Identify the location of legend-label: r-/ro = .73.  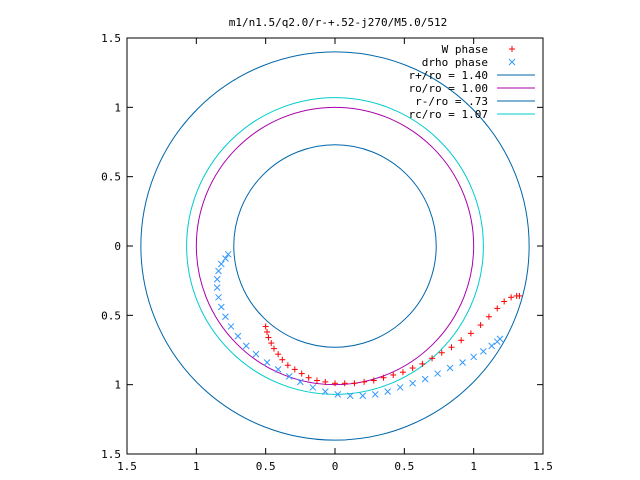
(451, 101).